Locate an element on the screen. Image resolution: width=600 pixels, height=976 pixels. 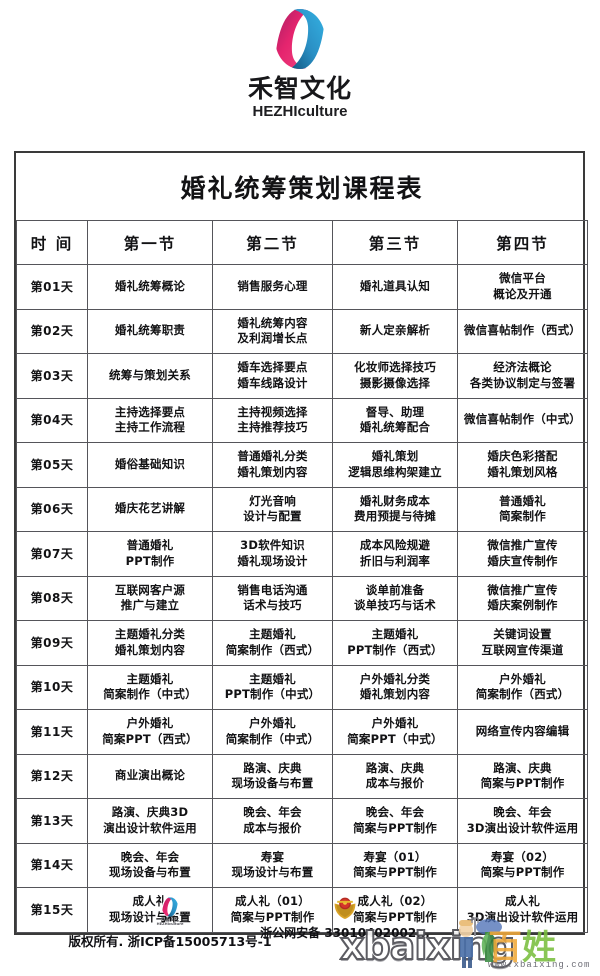
cell-session-1: 户外婚礼 简案PPT（西式） is located at coordinates (150, 732).